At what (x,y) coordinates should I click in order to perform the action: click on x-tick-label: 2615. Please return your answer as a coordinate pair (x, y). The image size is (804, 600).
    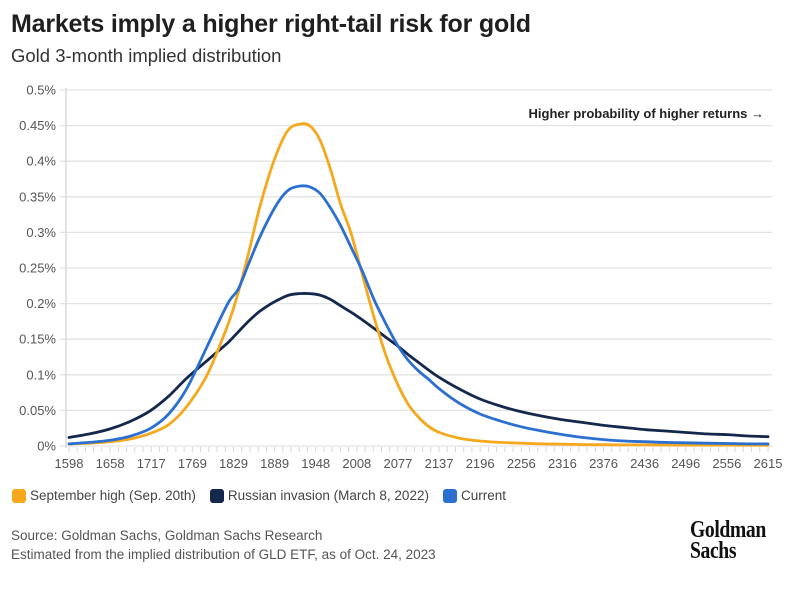
    Looking at the image, I should click on (768, 463).